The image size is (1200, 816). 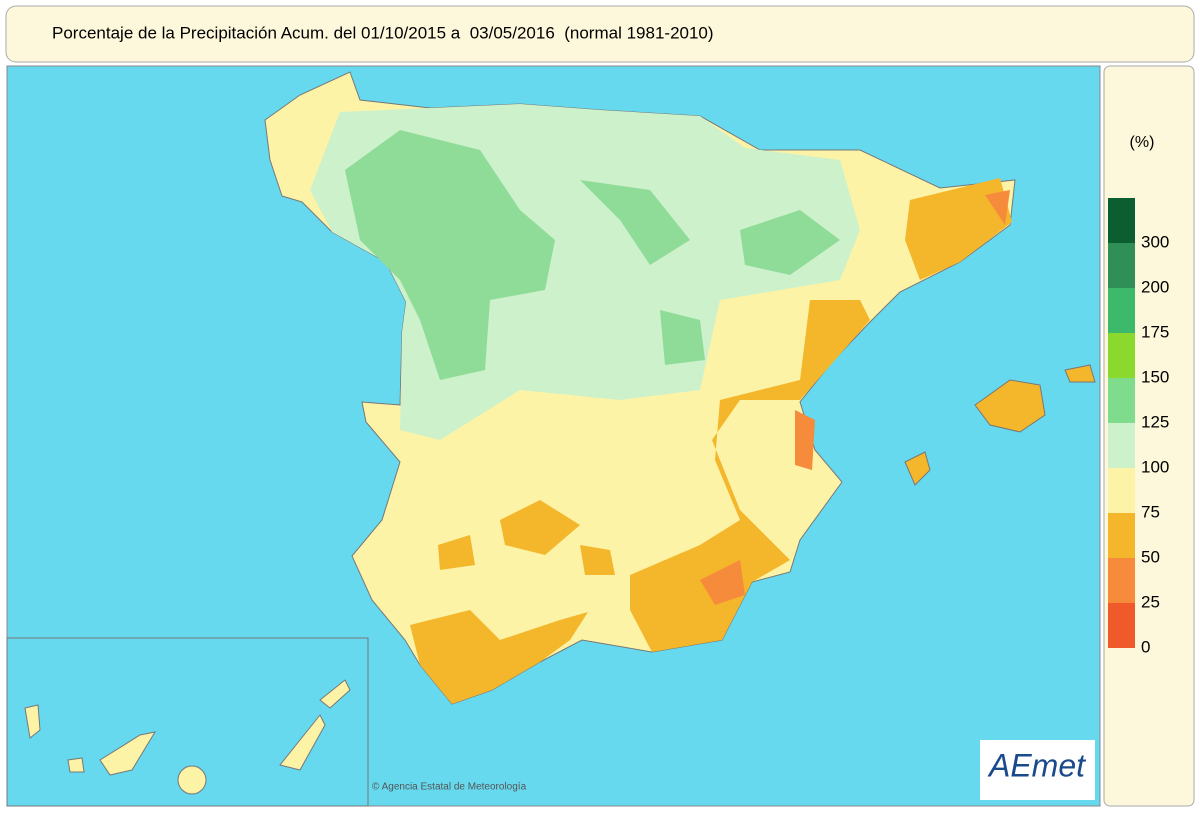 I want to click on legend-tick-label: 200, so click(x=1155, y=286).